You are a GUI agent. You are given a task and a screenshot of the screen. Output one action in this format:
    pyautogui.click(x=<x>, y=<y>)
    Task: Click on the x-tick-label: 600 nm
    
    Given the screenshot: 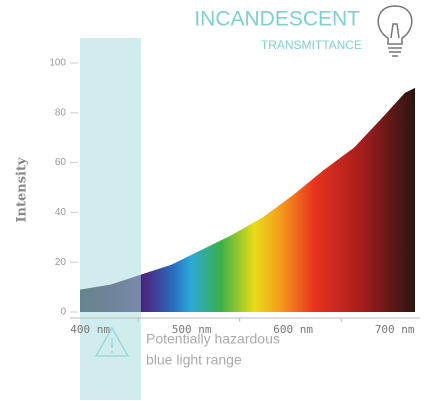 What is the action you would take?
    pyautogui.click(x=293, y=329)
    